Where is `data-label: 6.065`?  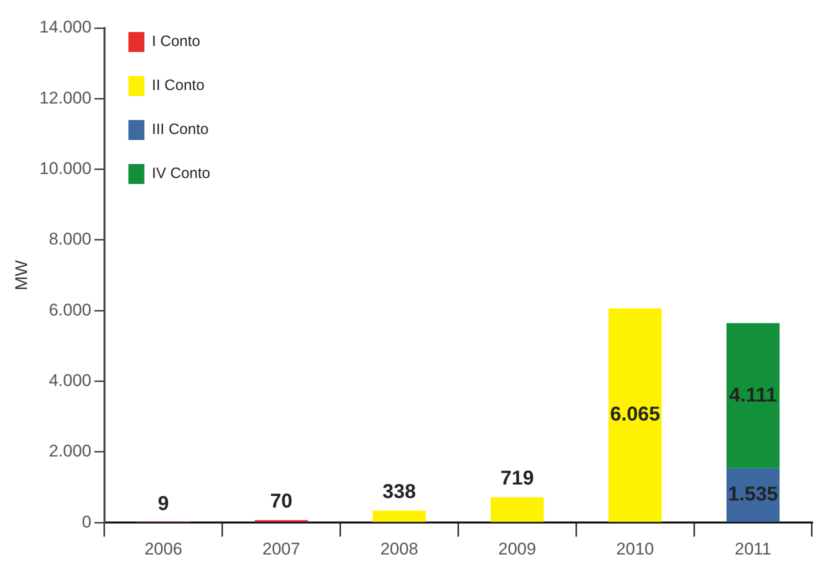 data-label: 6.065 is located at coordinates (635, 415).